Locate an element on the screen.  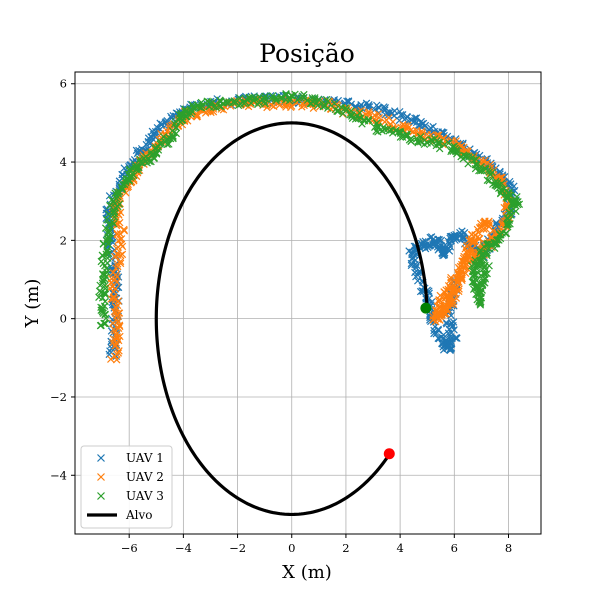
y-tick-label: 2 is located at coordinates (63, 240).